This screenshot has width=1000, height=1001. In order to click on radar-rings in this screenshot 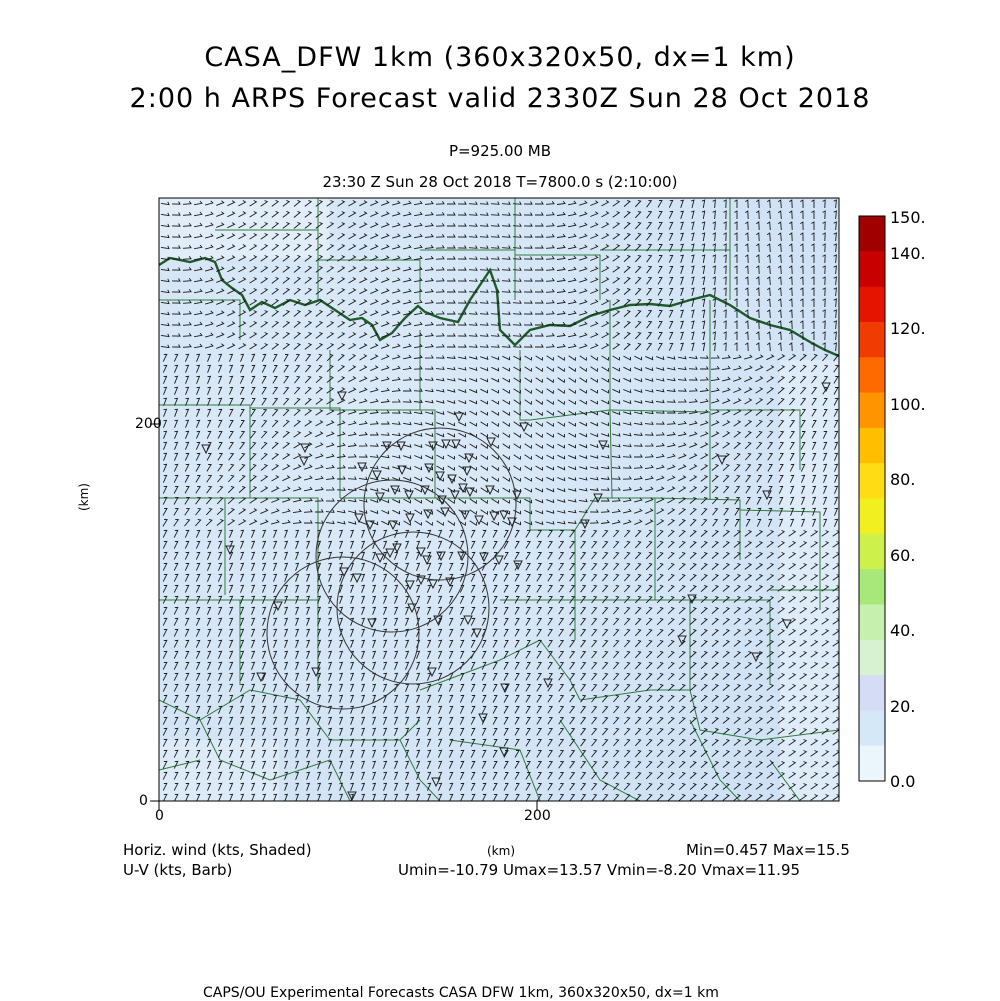, I will do `click(391, 568)`.